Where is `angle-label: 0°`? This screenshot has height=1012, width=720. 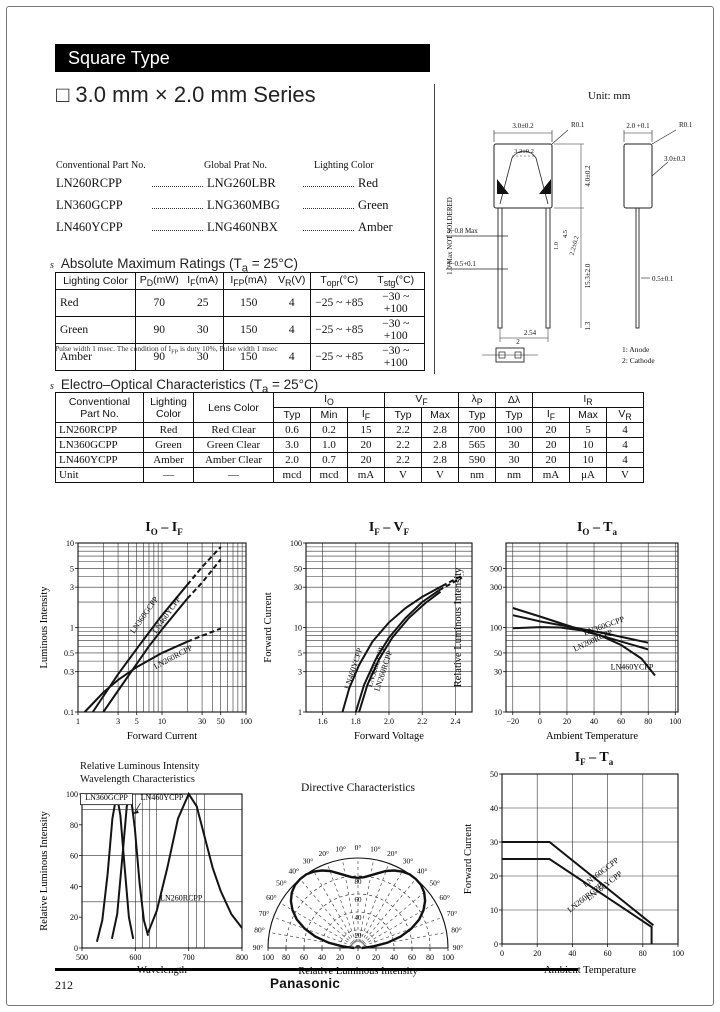 angle-label: 0° is located at coordinates (358, 847).